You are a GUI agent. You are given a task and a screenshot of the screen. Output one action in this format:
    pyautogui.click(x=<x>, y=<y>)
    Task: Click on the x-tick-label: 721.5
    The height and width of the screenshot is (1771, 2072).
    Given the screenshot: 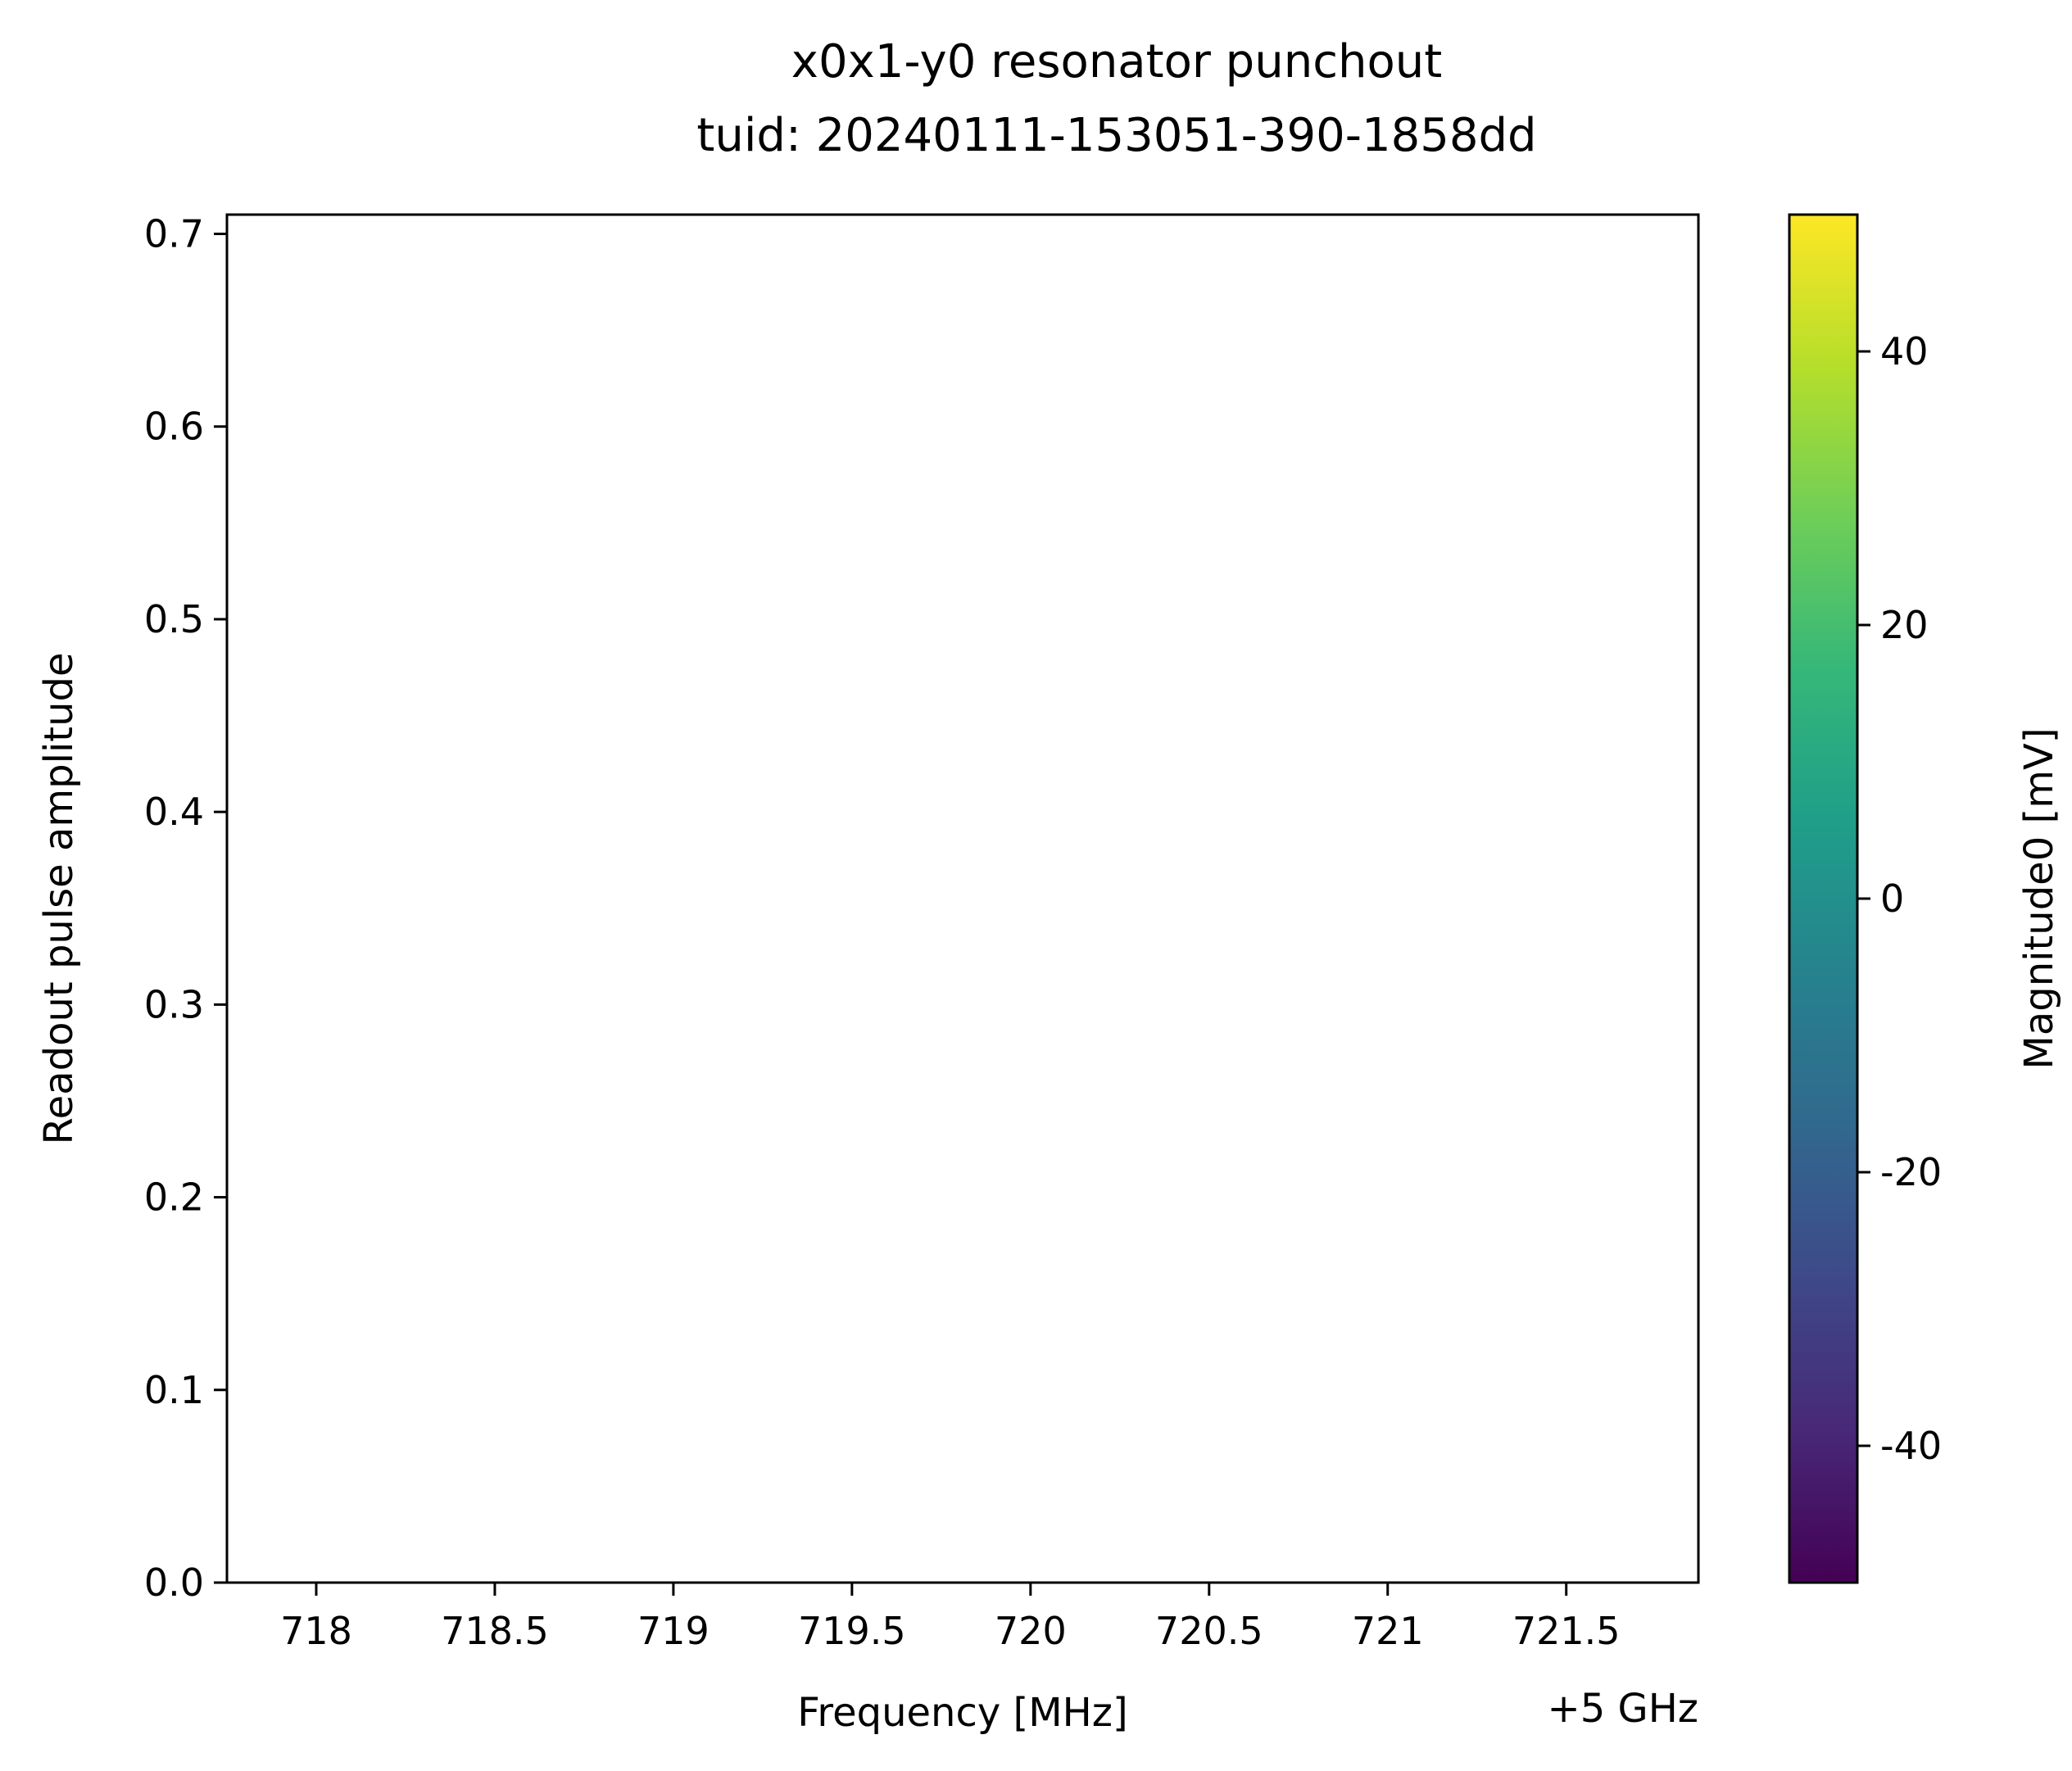 What is the action you would take?
    pyautogui.click(x=1566, y=1631)
    